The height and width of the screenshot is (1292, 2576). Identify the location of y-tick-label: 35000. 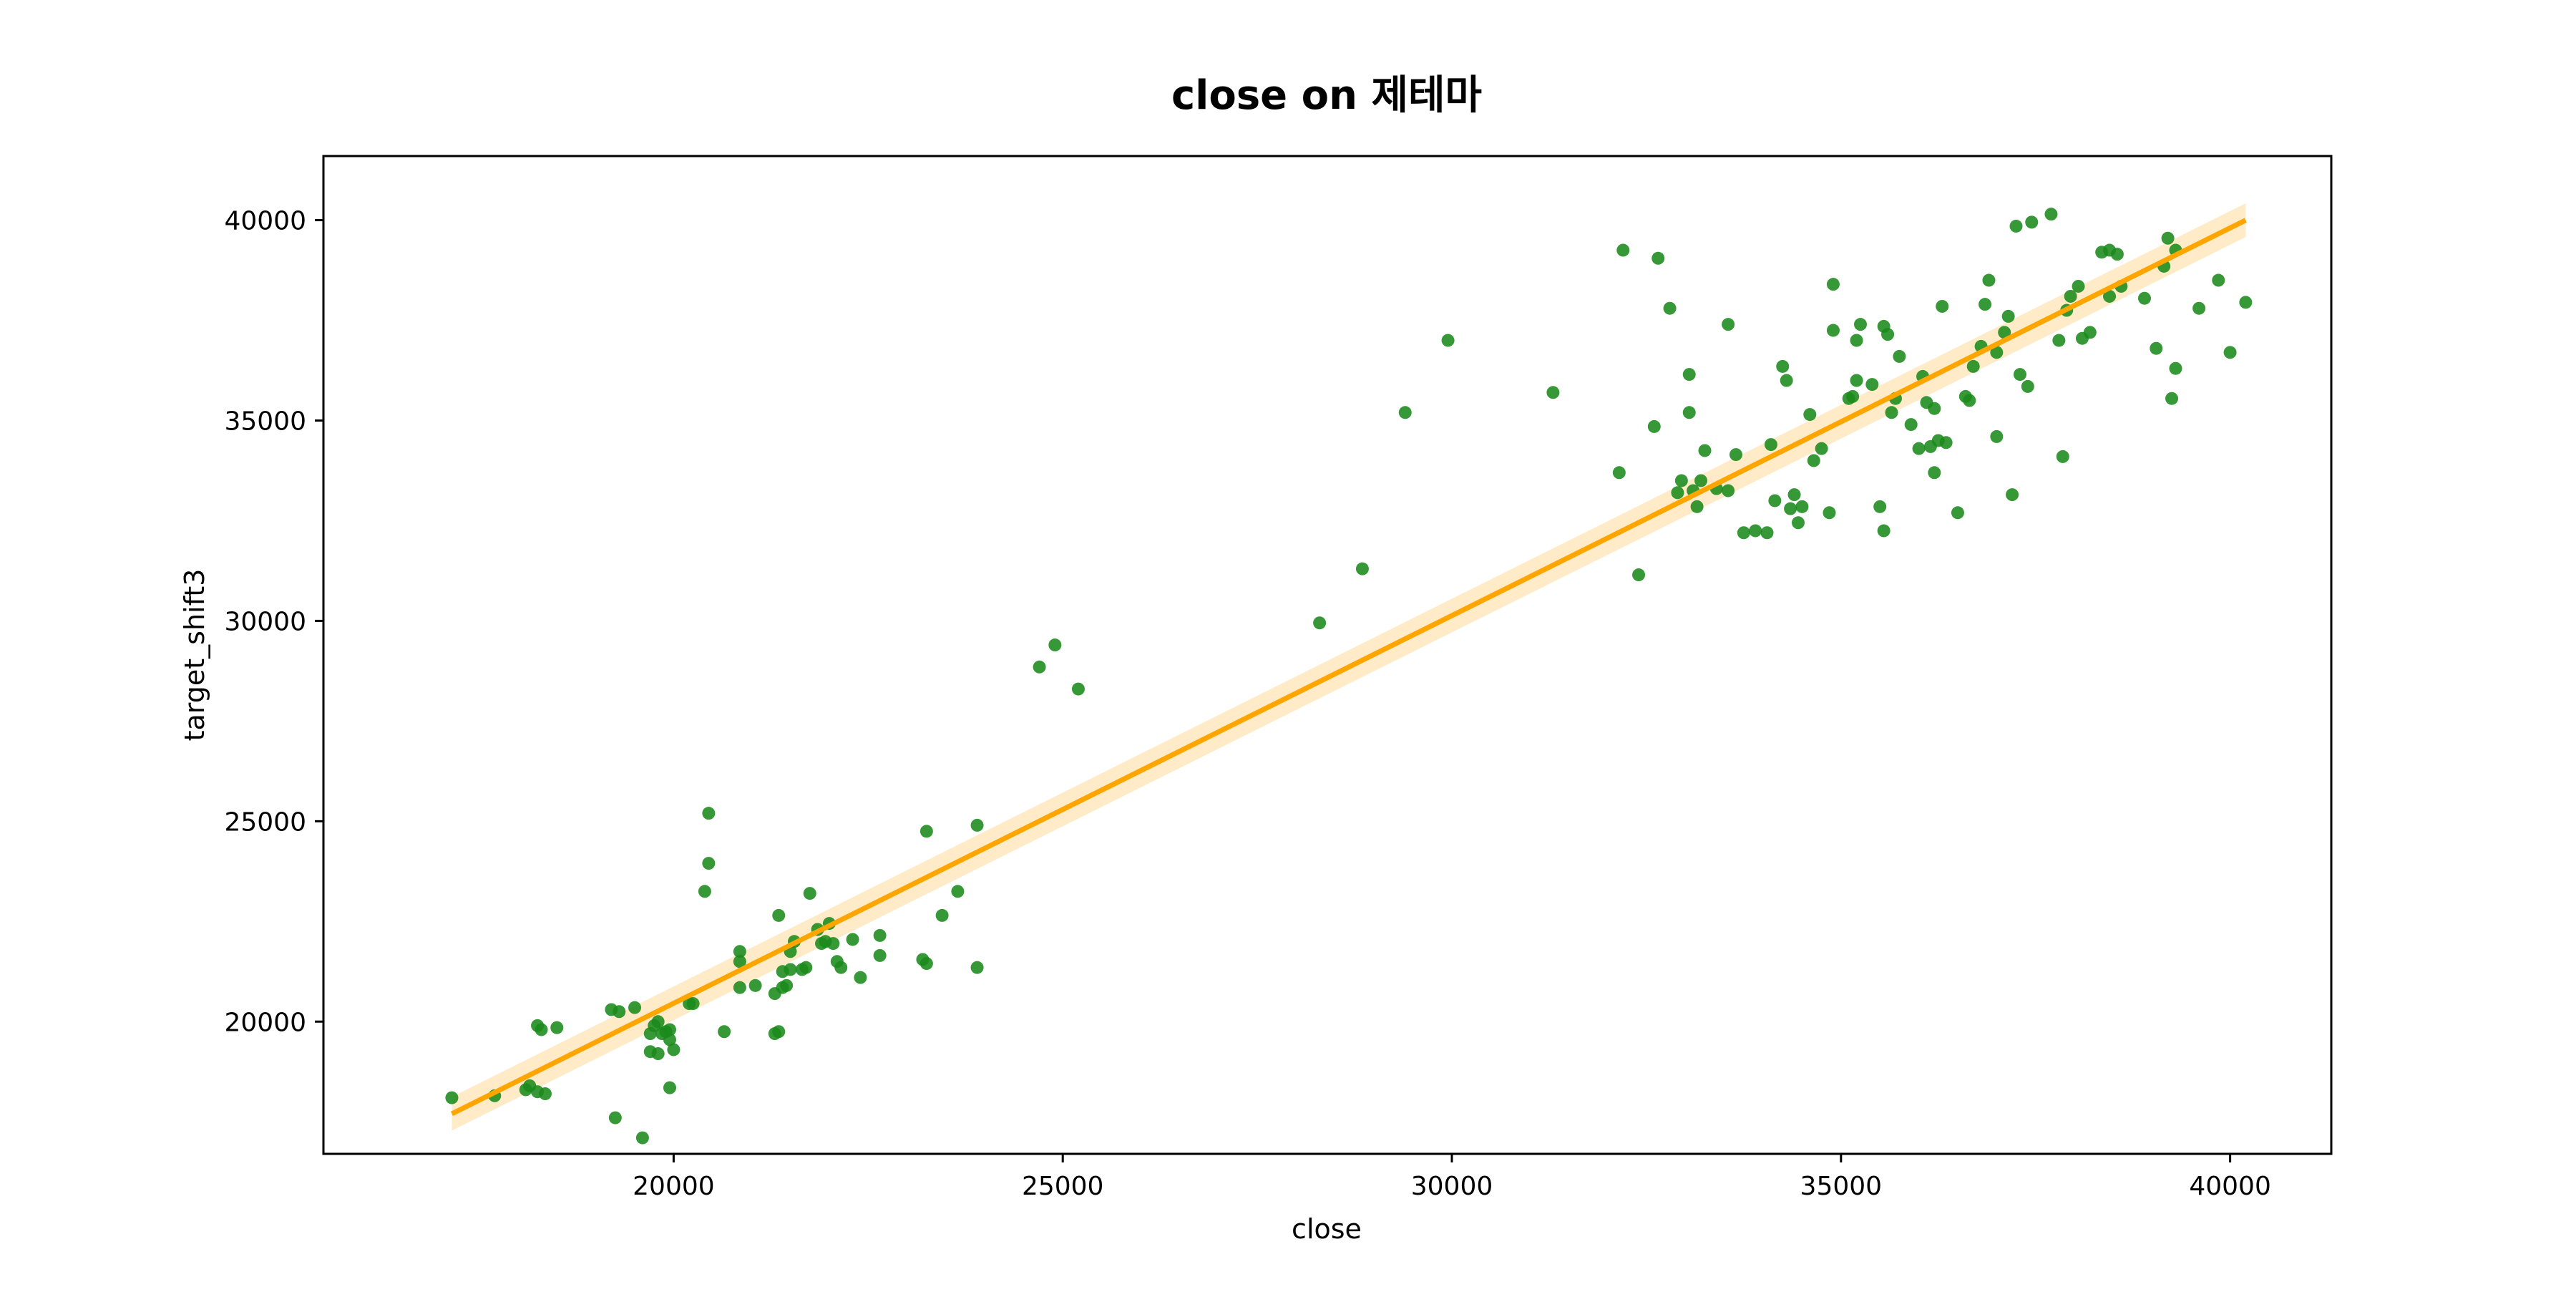
(265, 421).